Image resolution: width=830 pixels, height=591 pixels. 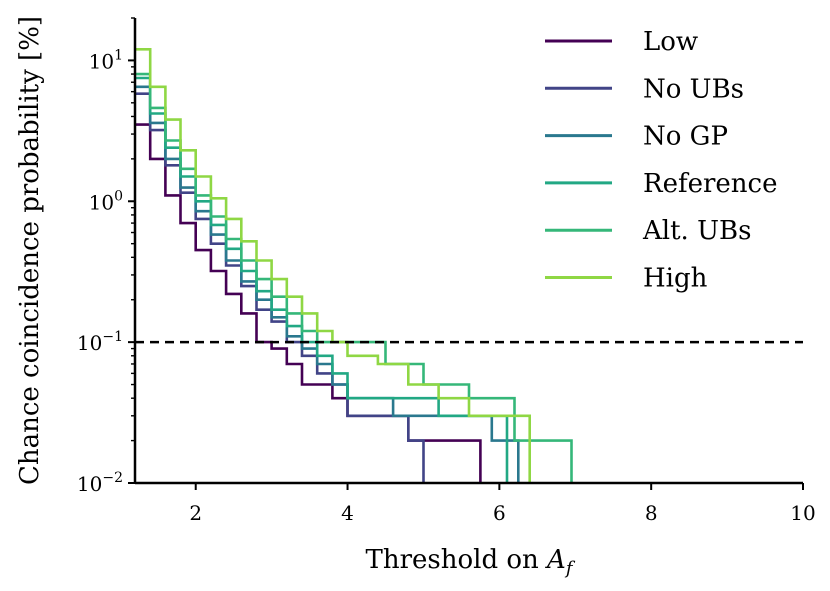 I want to click on y-tick-label: 10⁻², so click(x=100, y=483).